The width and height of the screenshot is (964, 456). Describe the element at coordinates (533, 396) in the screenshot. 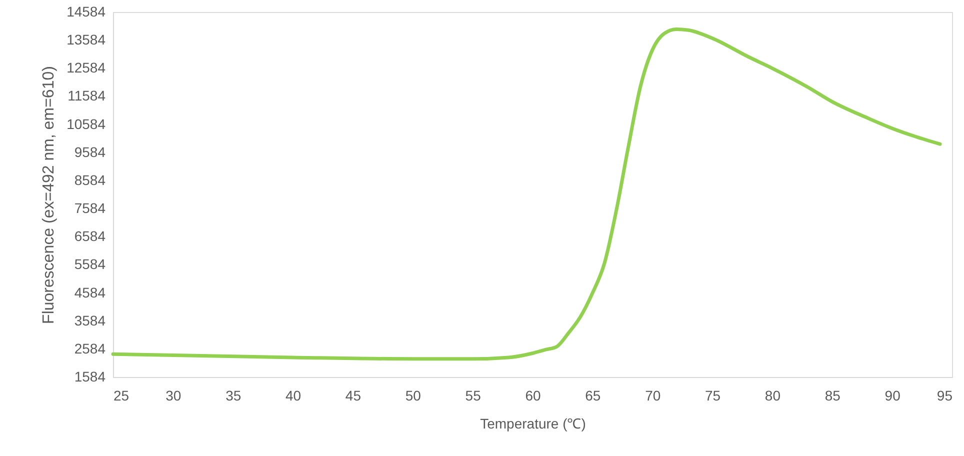

I see `x-tick-label: 60` at that location.